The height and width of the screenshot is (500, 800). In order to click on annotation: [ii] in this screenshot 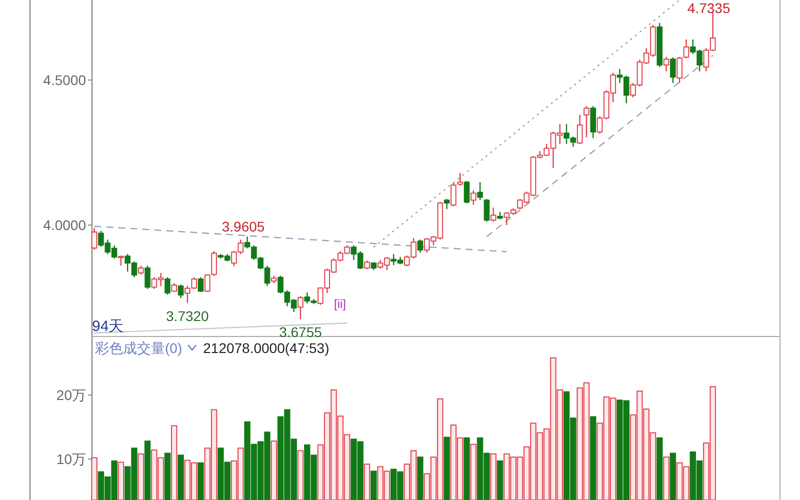, I will do `click(340, 304)`.